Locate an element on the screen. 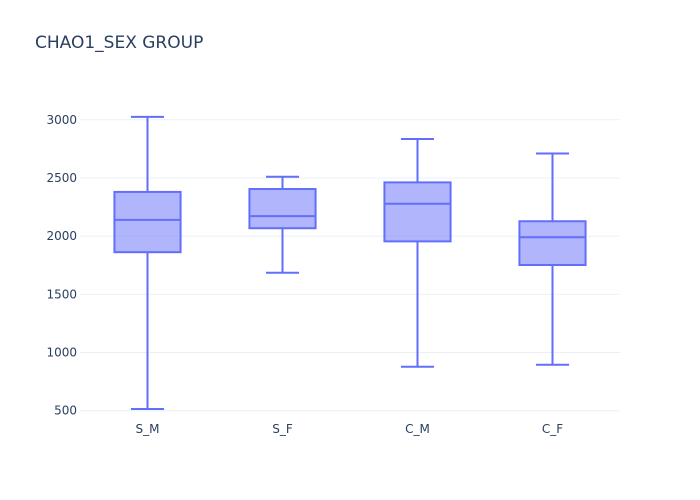 The height and width of the screenshot is (500, 700). box-c-f is located at coordinates (552, 259).